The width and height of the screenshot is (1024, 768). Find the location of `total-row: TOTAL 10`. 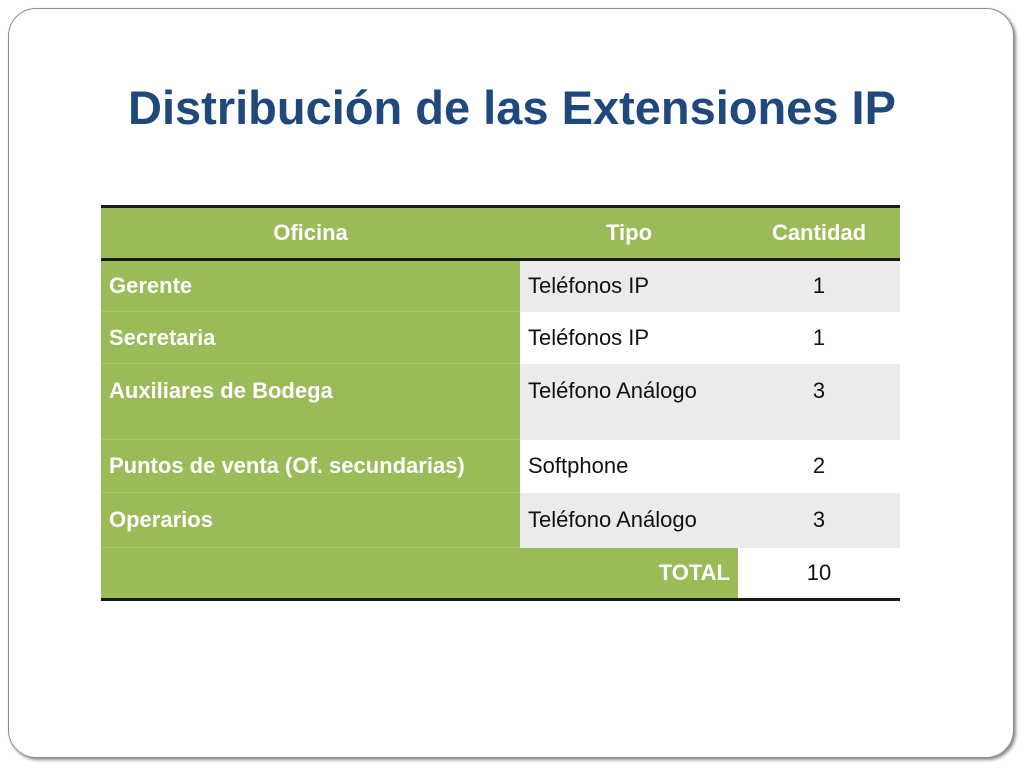

total-row: TOTAL 10 is located at coordinates (500, 573).